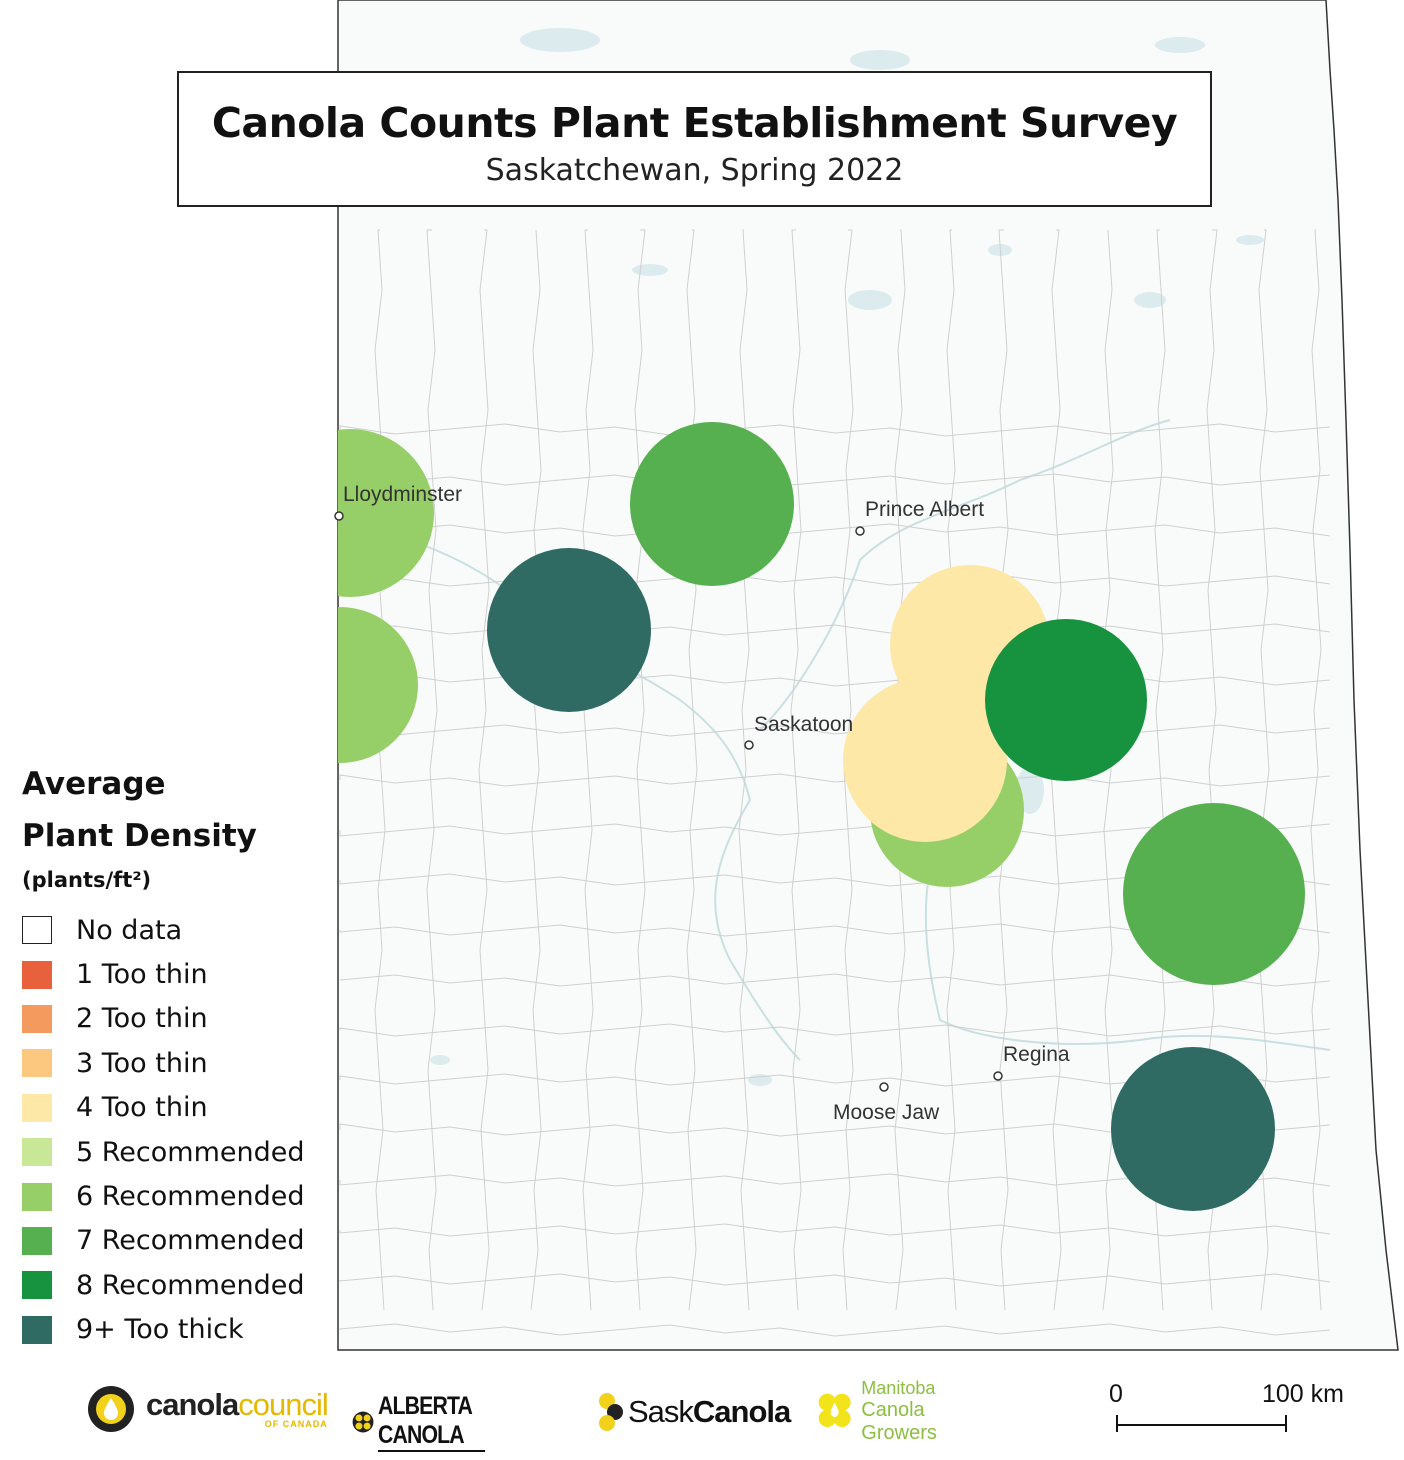  Describe the element at coordinates (741, 1411) in the screenshot. I see `sask-canola-word2: Canola` at that location.